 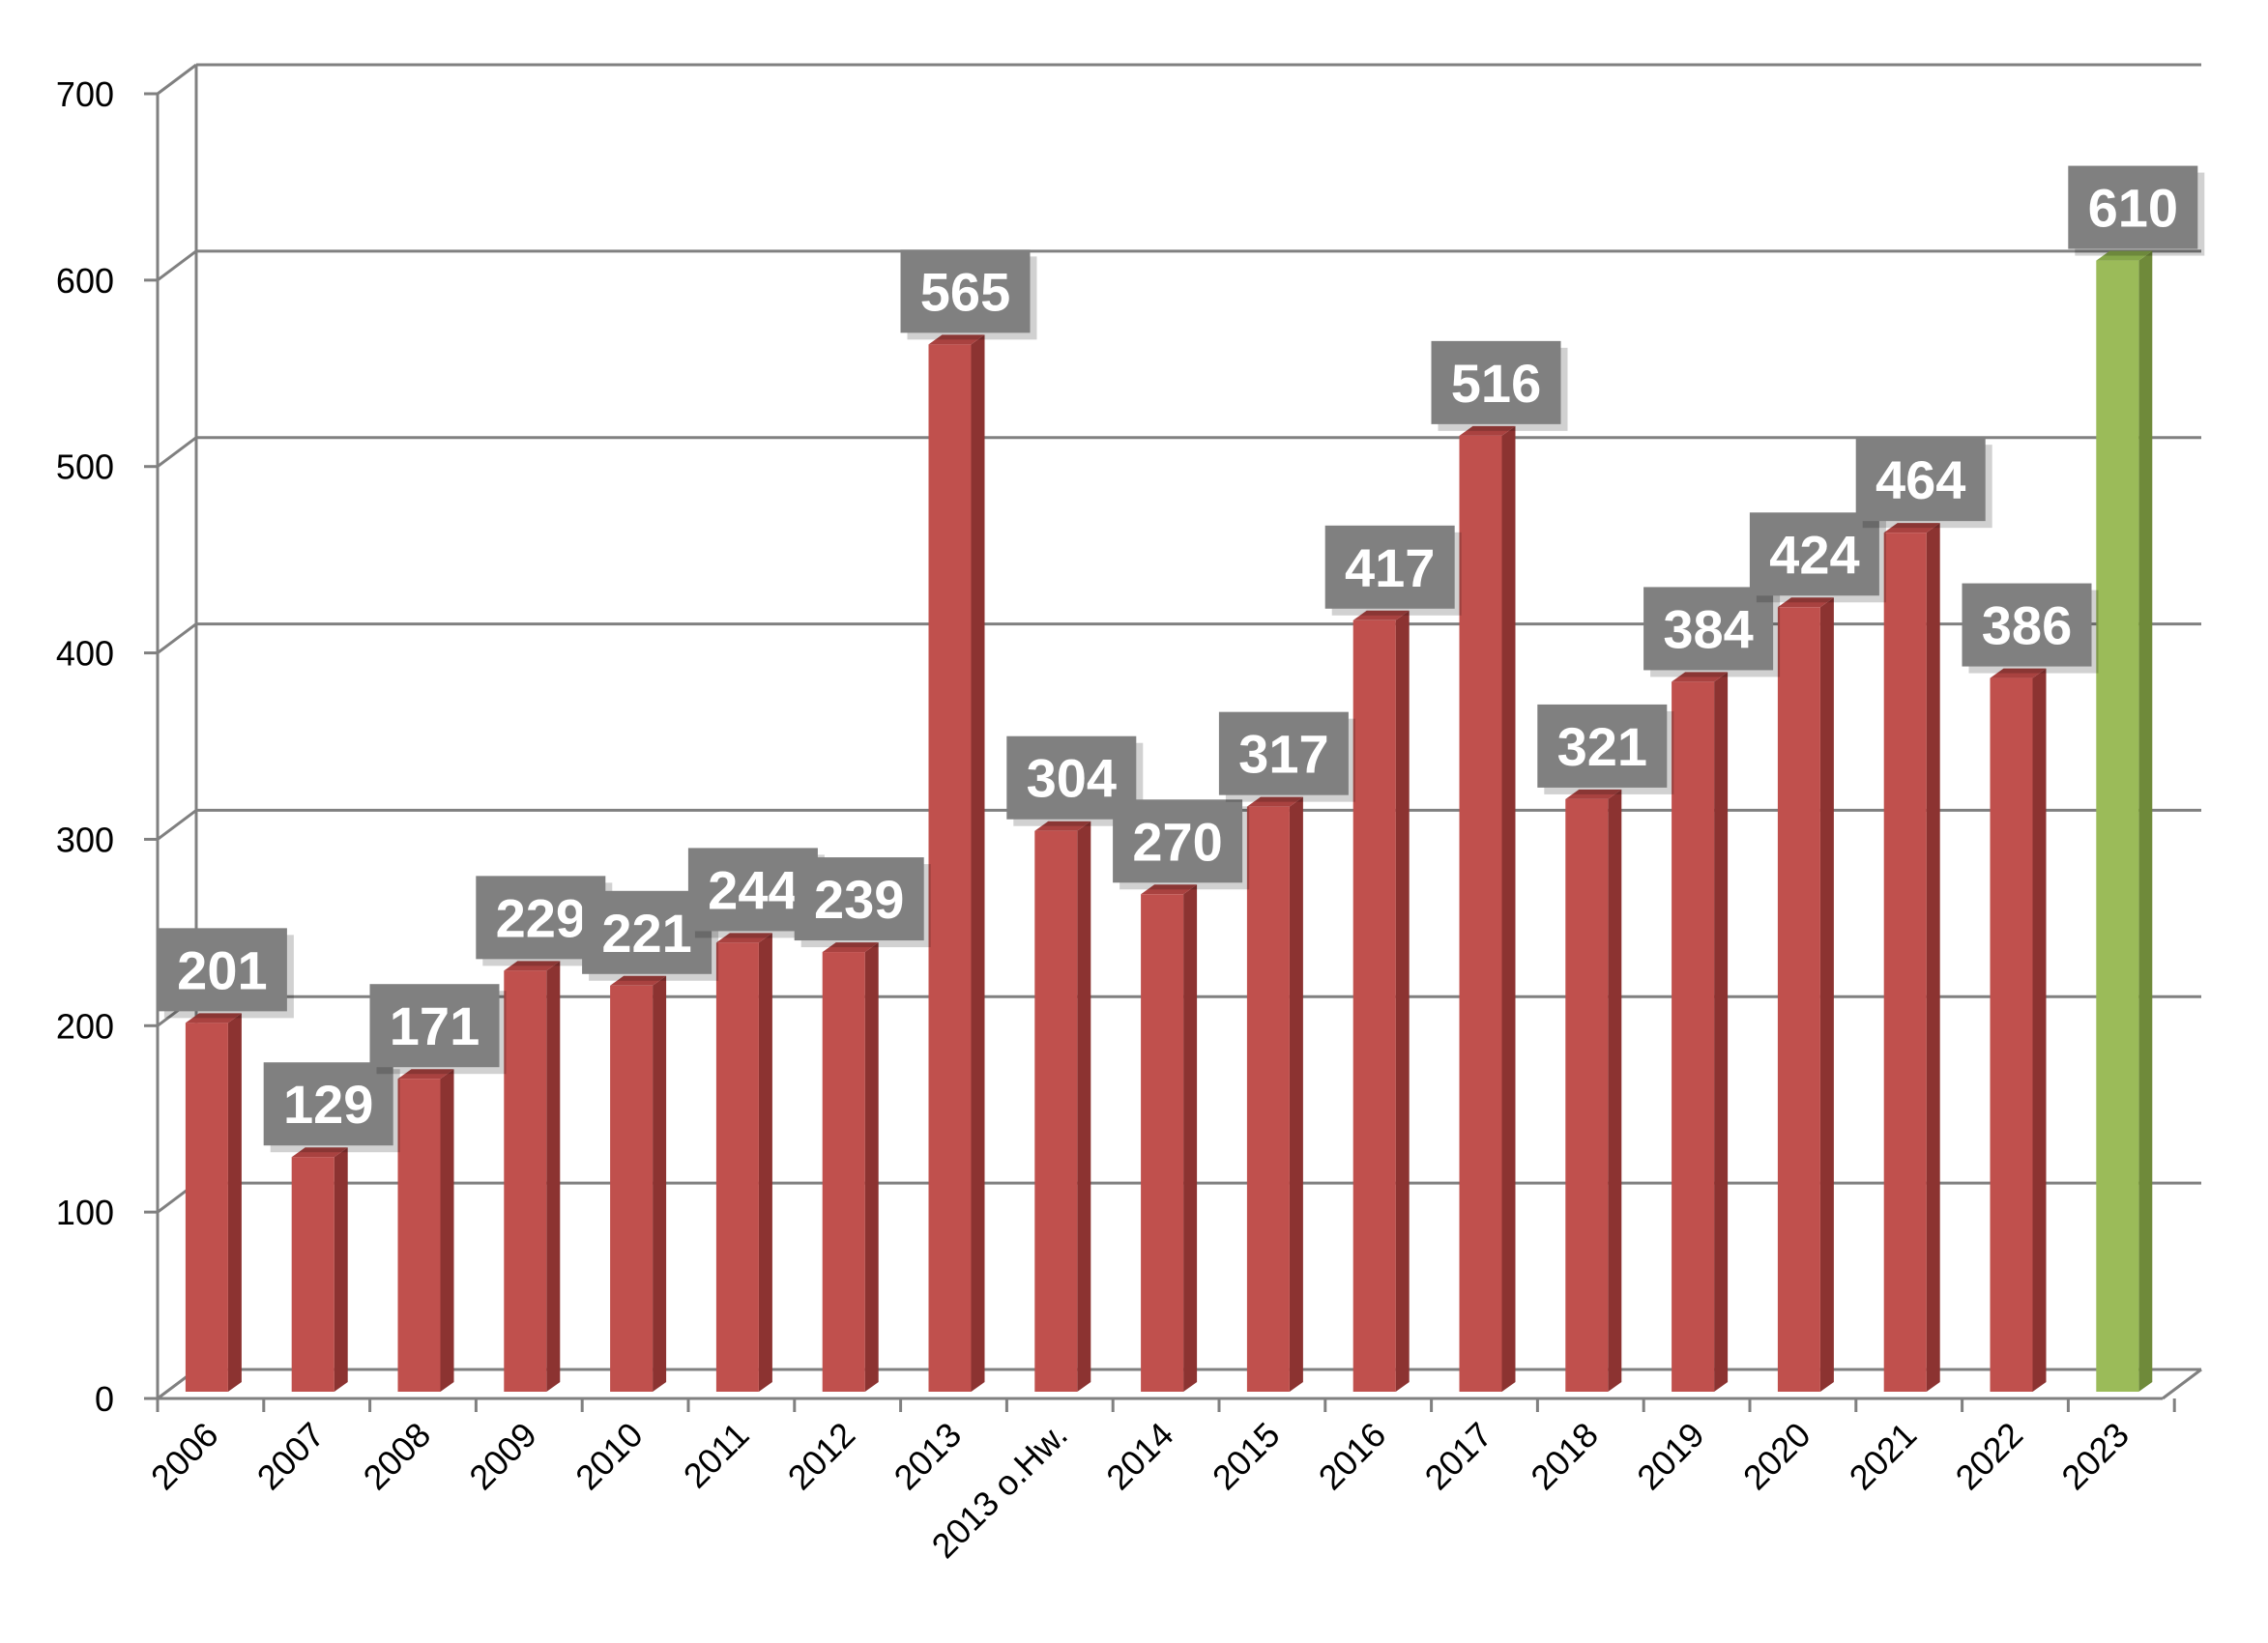 I want to click on x-tick-label: 2019, so click(x=1670, y=1456).